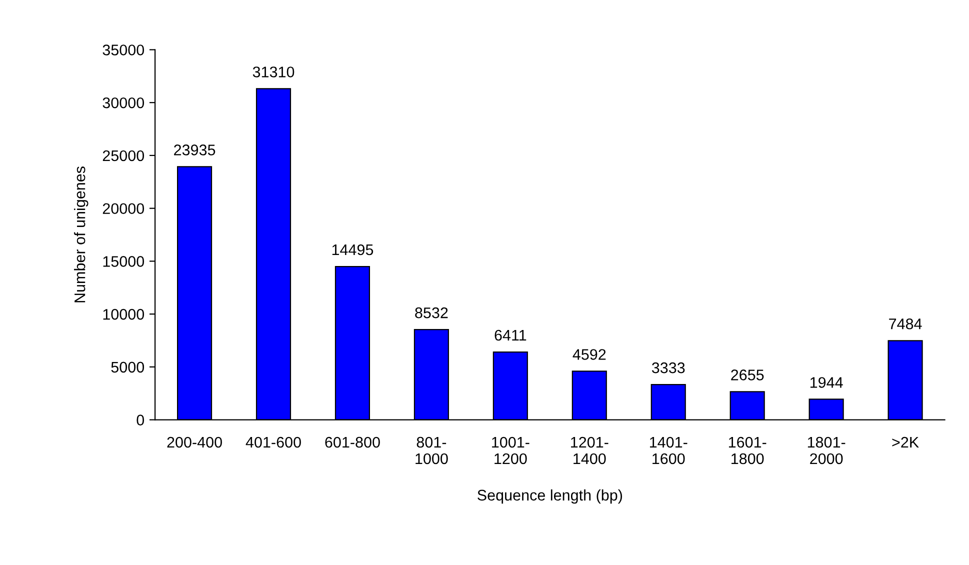  Describe the element at coordinates (273, 72) in the screenshot. I see `data-label: 31310` at that location.